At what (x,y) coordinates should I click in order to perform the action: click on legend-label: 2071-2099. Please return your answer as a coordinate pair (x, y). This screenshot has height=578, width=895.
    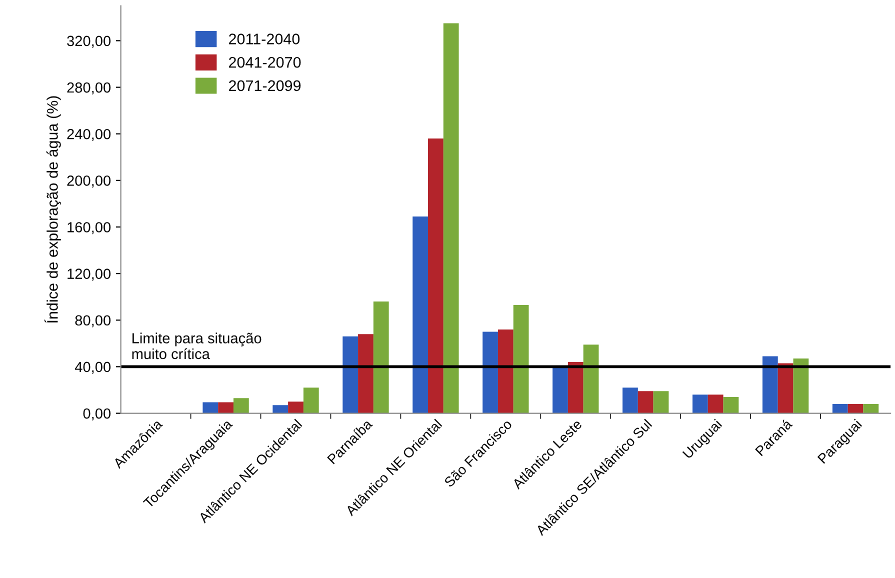
    Looking at the image, I should click on (265, 86).